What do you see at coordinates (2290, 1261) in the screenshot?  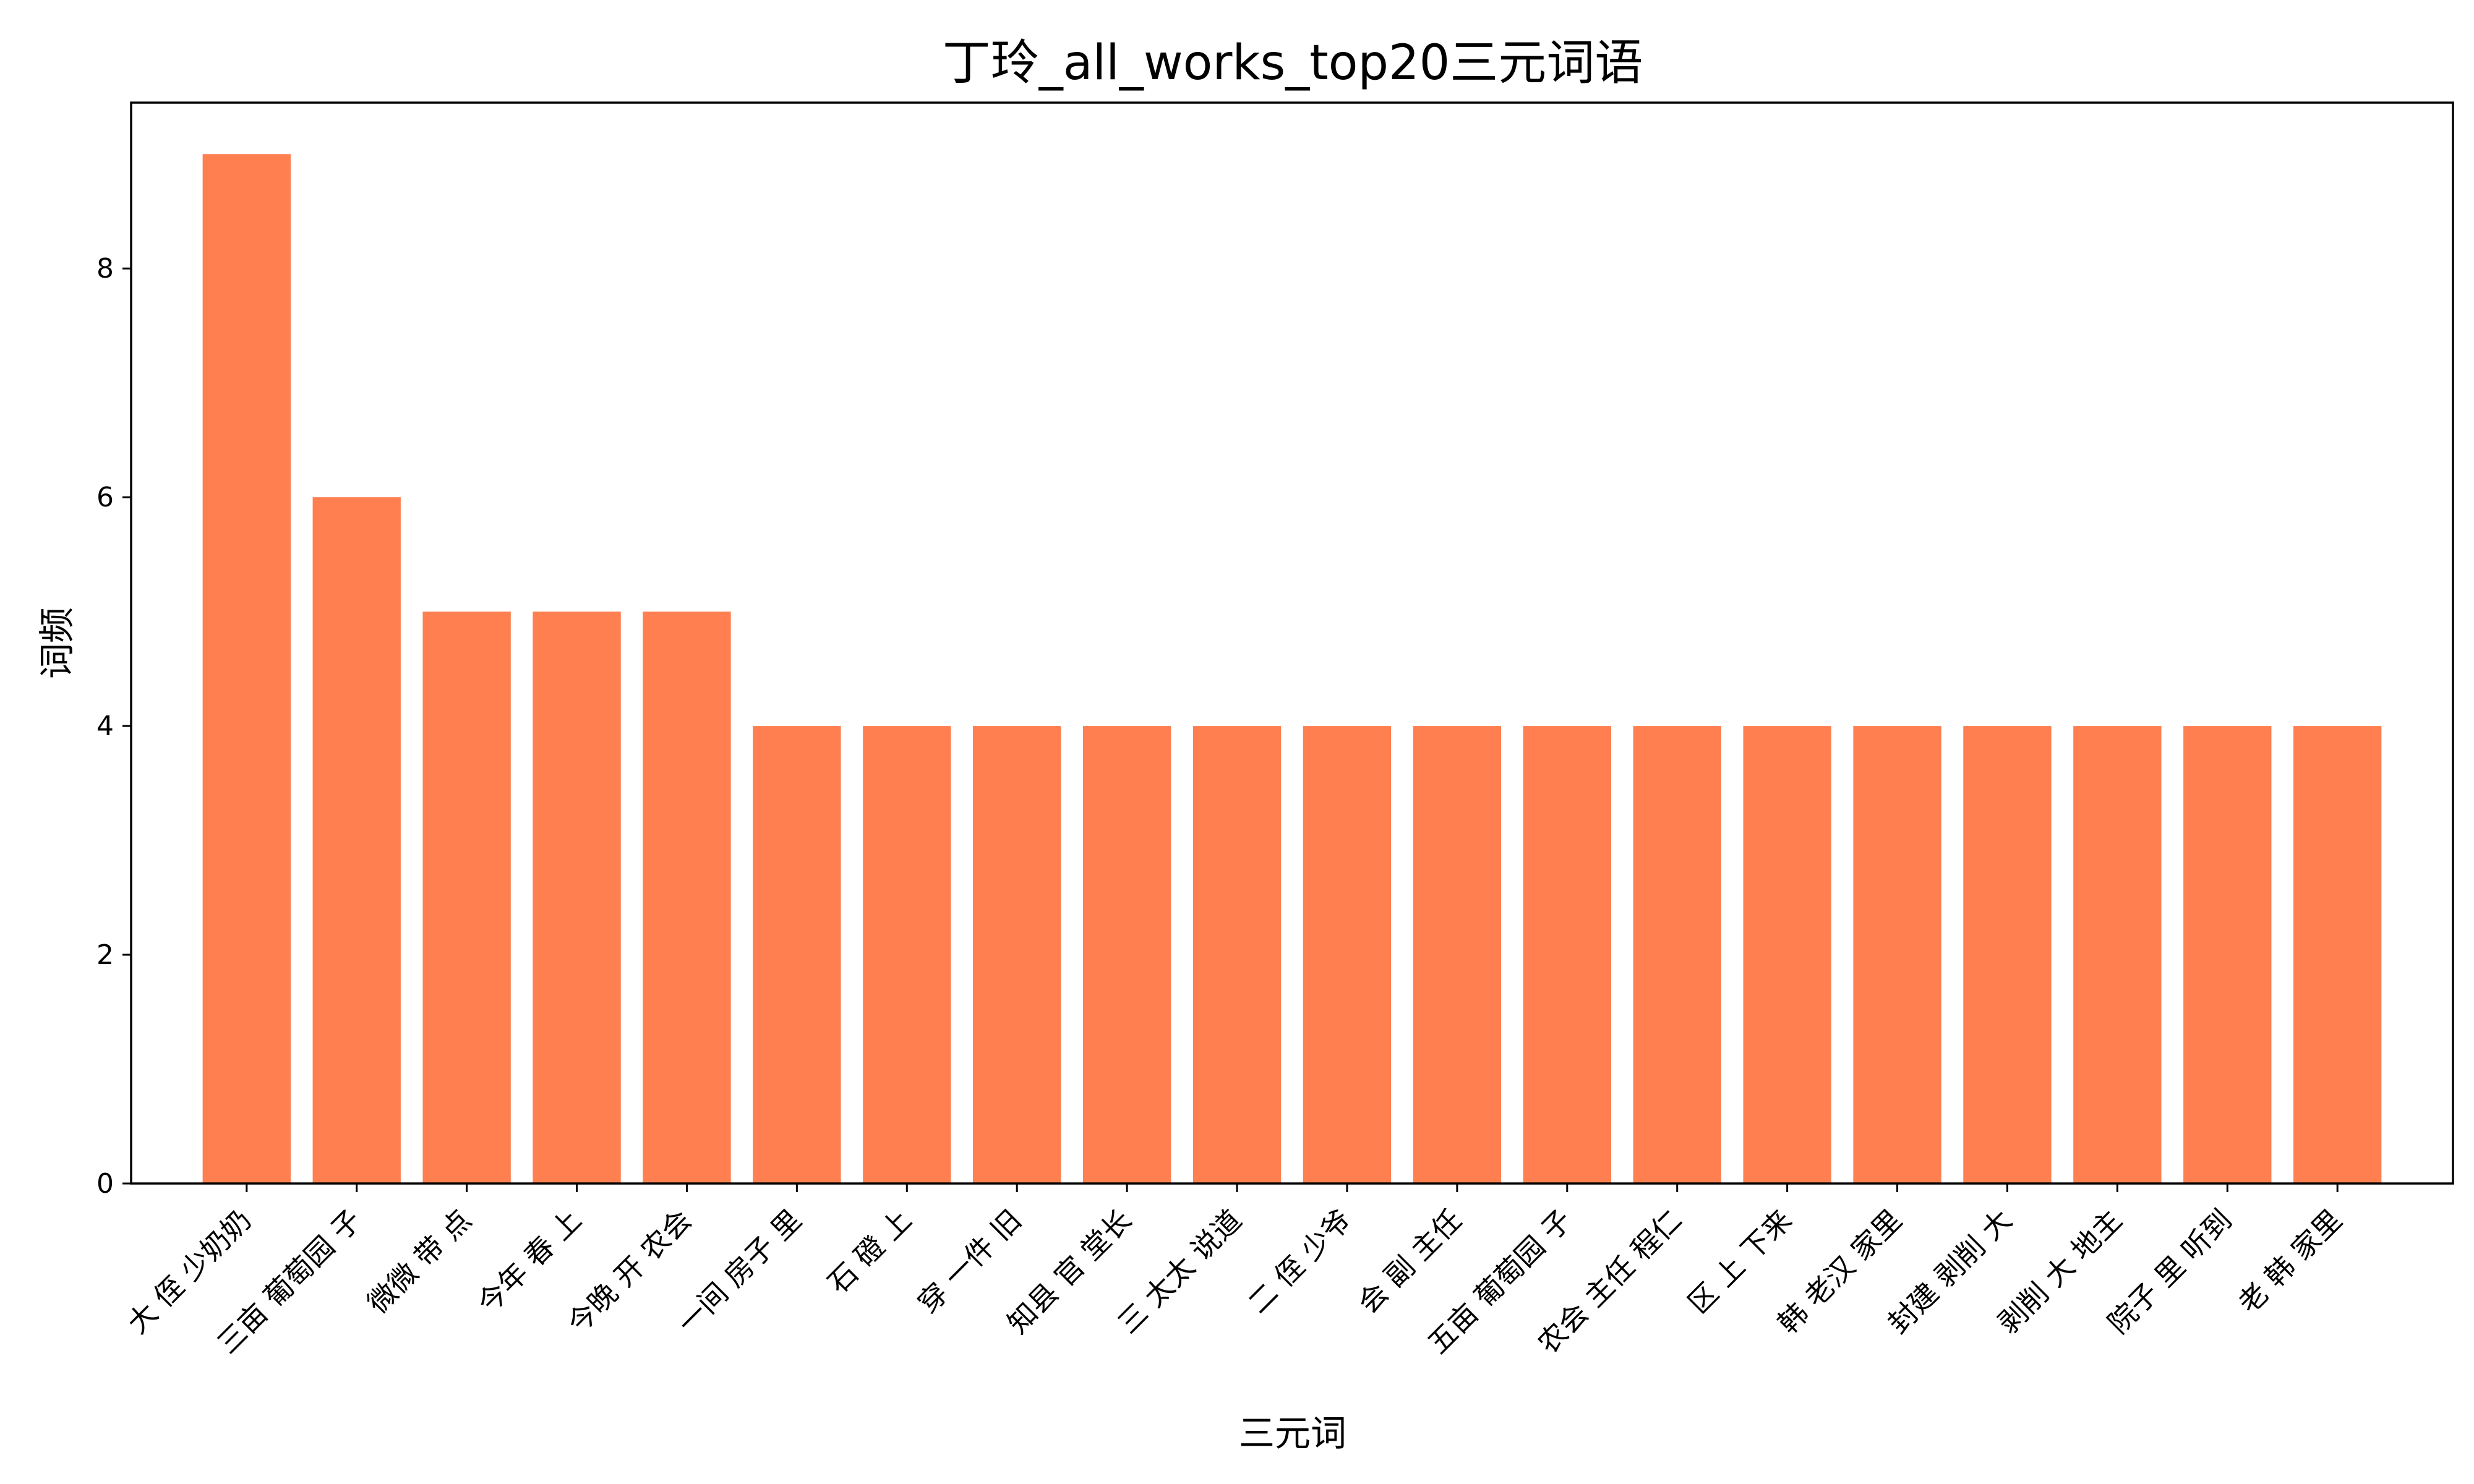 I see `x-tick-label: 老 韩 家里` at bounding box center [2290, 1261].